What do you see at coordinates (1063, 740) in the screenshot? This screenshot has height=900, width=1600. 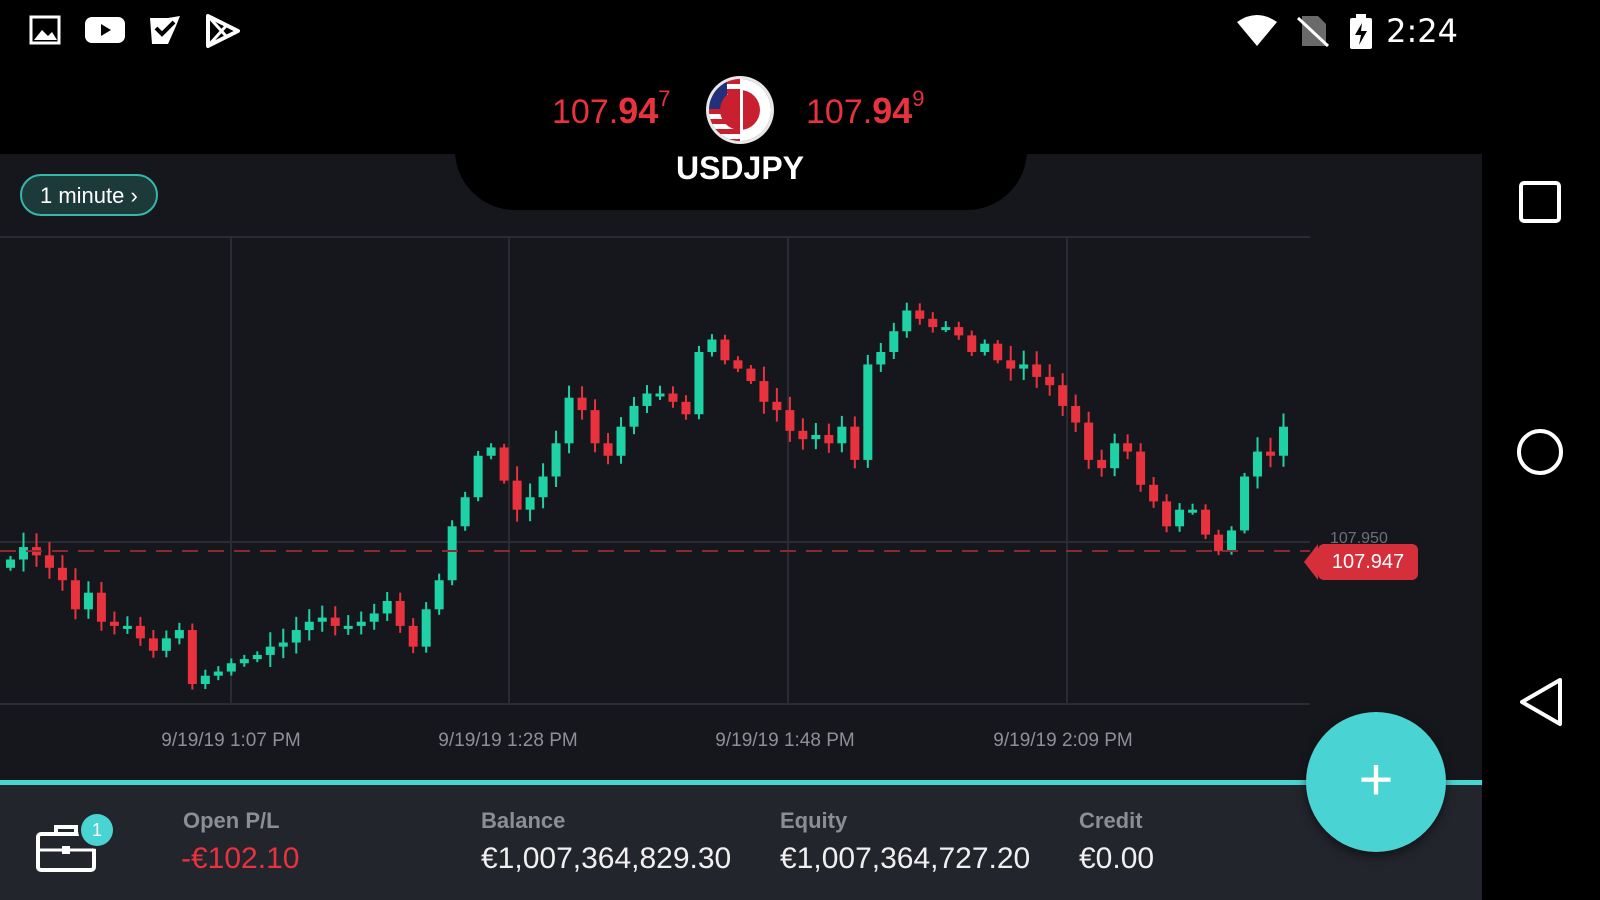 I see `x-axis-label: 9/19/19 2:09 PM` at bounding box center [1063, 740].